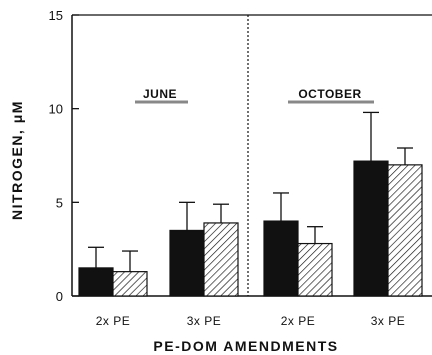 The image size is (432, 355). I want to click on category-label-1: 2x PE, so click(113, 321).